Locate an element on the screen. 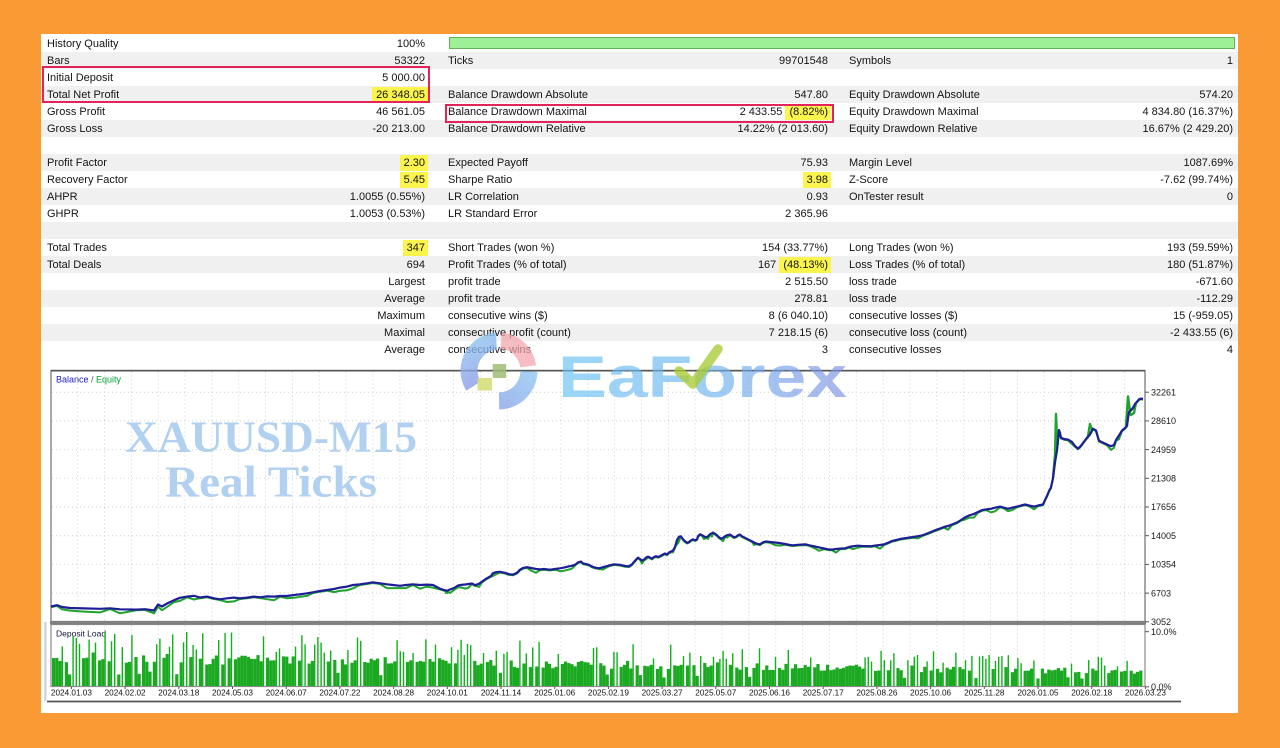 This screenshot has width=1280, height=748. svg-text: 2024.11.14 is located at coordinates (501, 693).